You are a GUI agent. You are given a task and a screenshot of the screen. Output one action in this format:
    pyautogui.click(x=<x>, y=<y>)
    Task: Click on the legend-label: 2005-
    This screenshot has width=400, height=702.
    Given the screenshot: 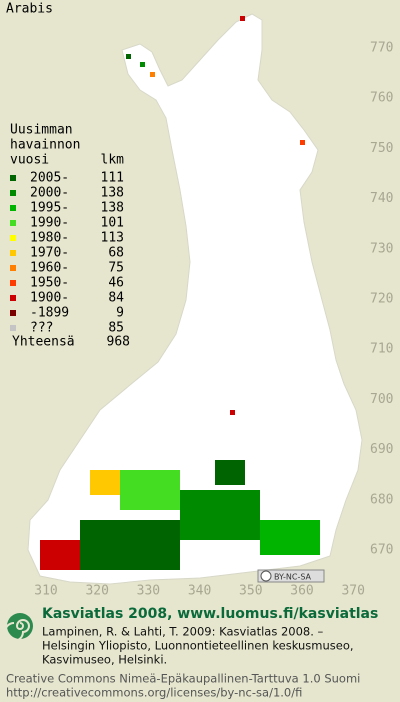 What is the action you would take?
    pyautogui.click(x=49, y=178)
    